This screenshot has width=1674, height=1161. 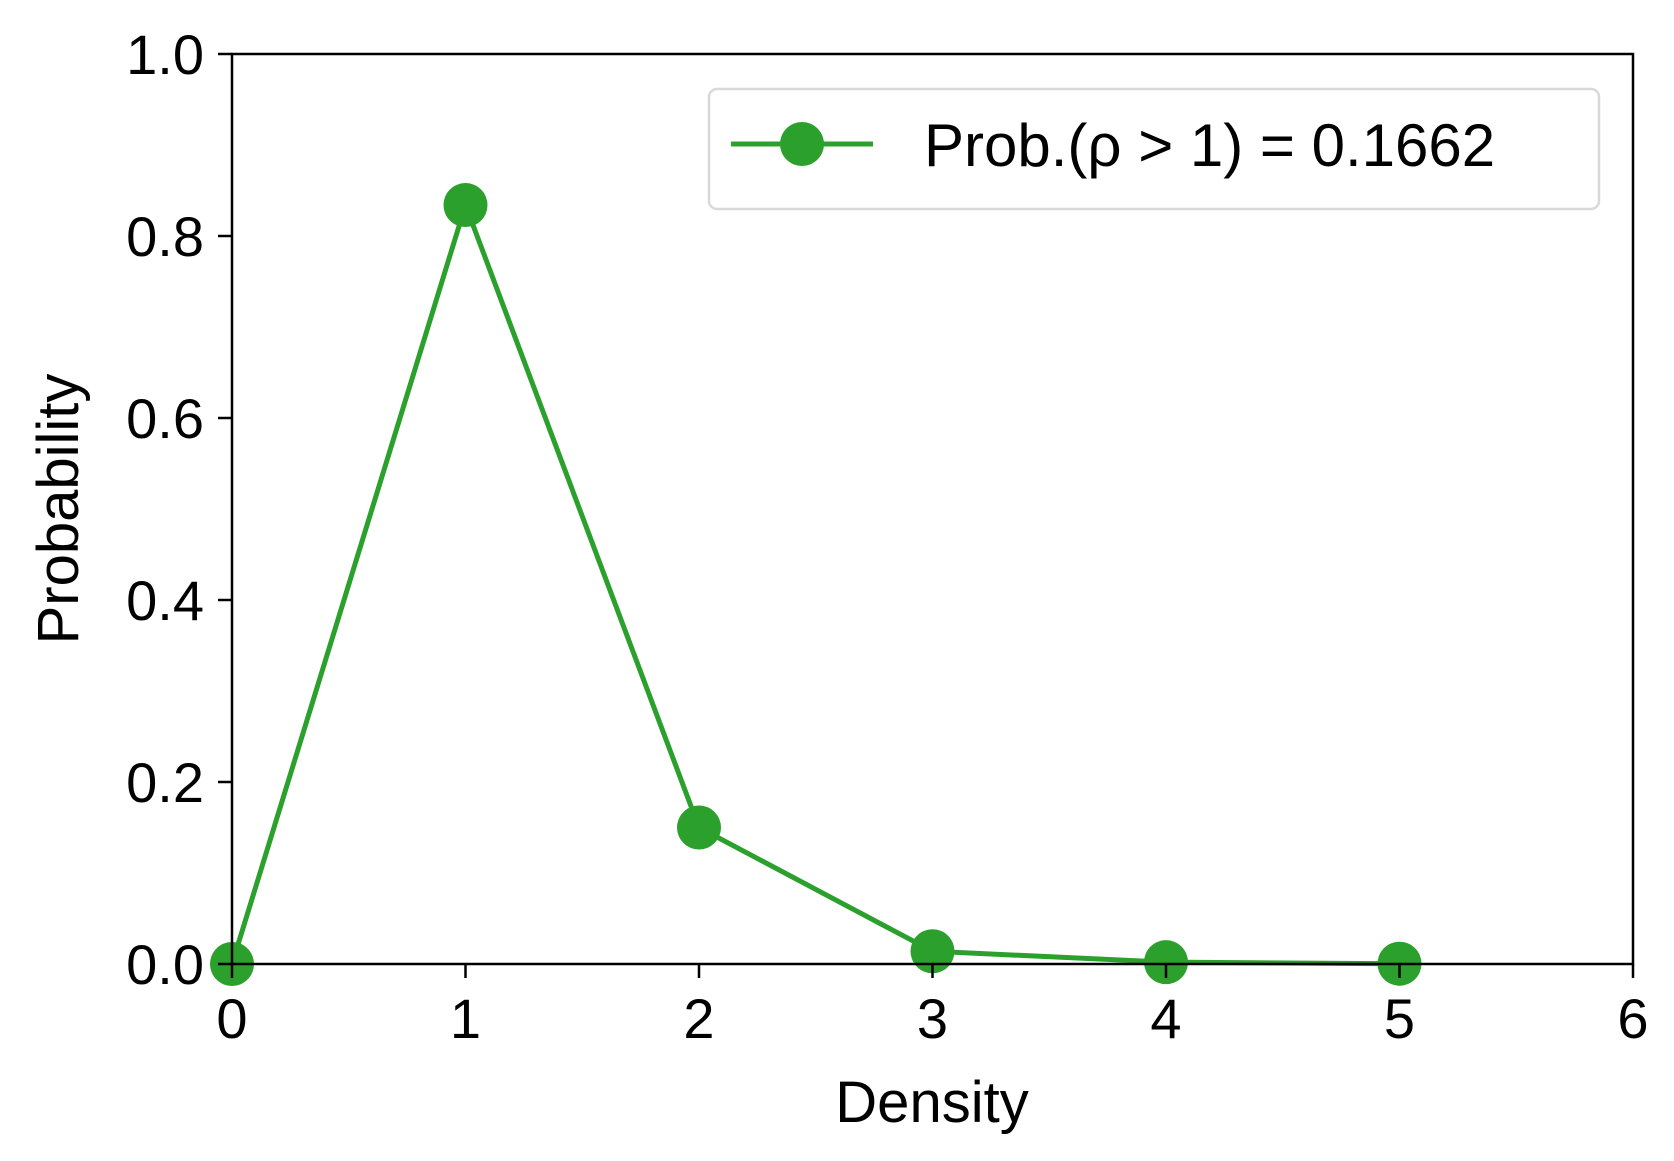 What do you see at coordinates (165, 418) in the screenshot?
I see `y-tick-label: 0.6` at bounding box center [165, 418].